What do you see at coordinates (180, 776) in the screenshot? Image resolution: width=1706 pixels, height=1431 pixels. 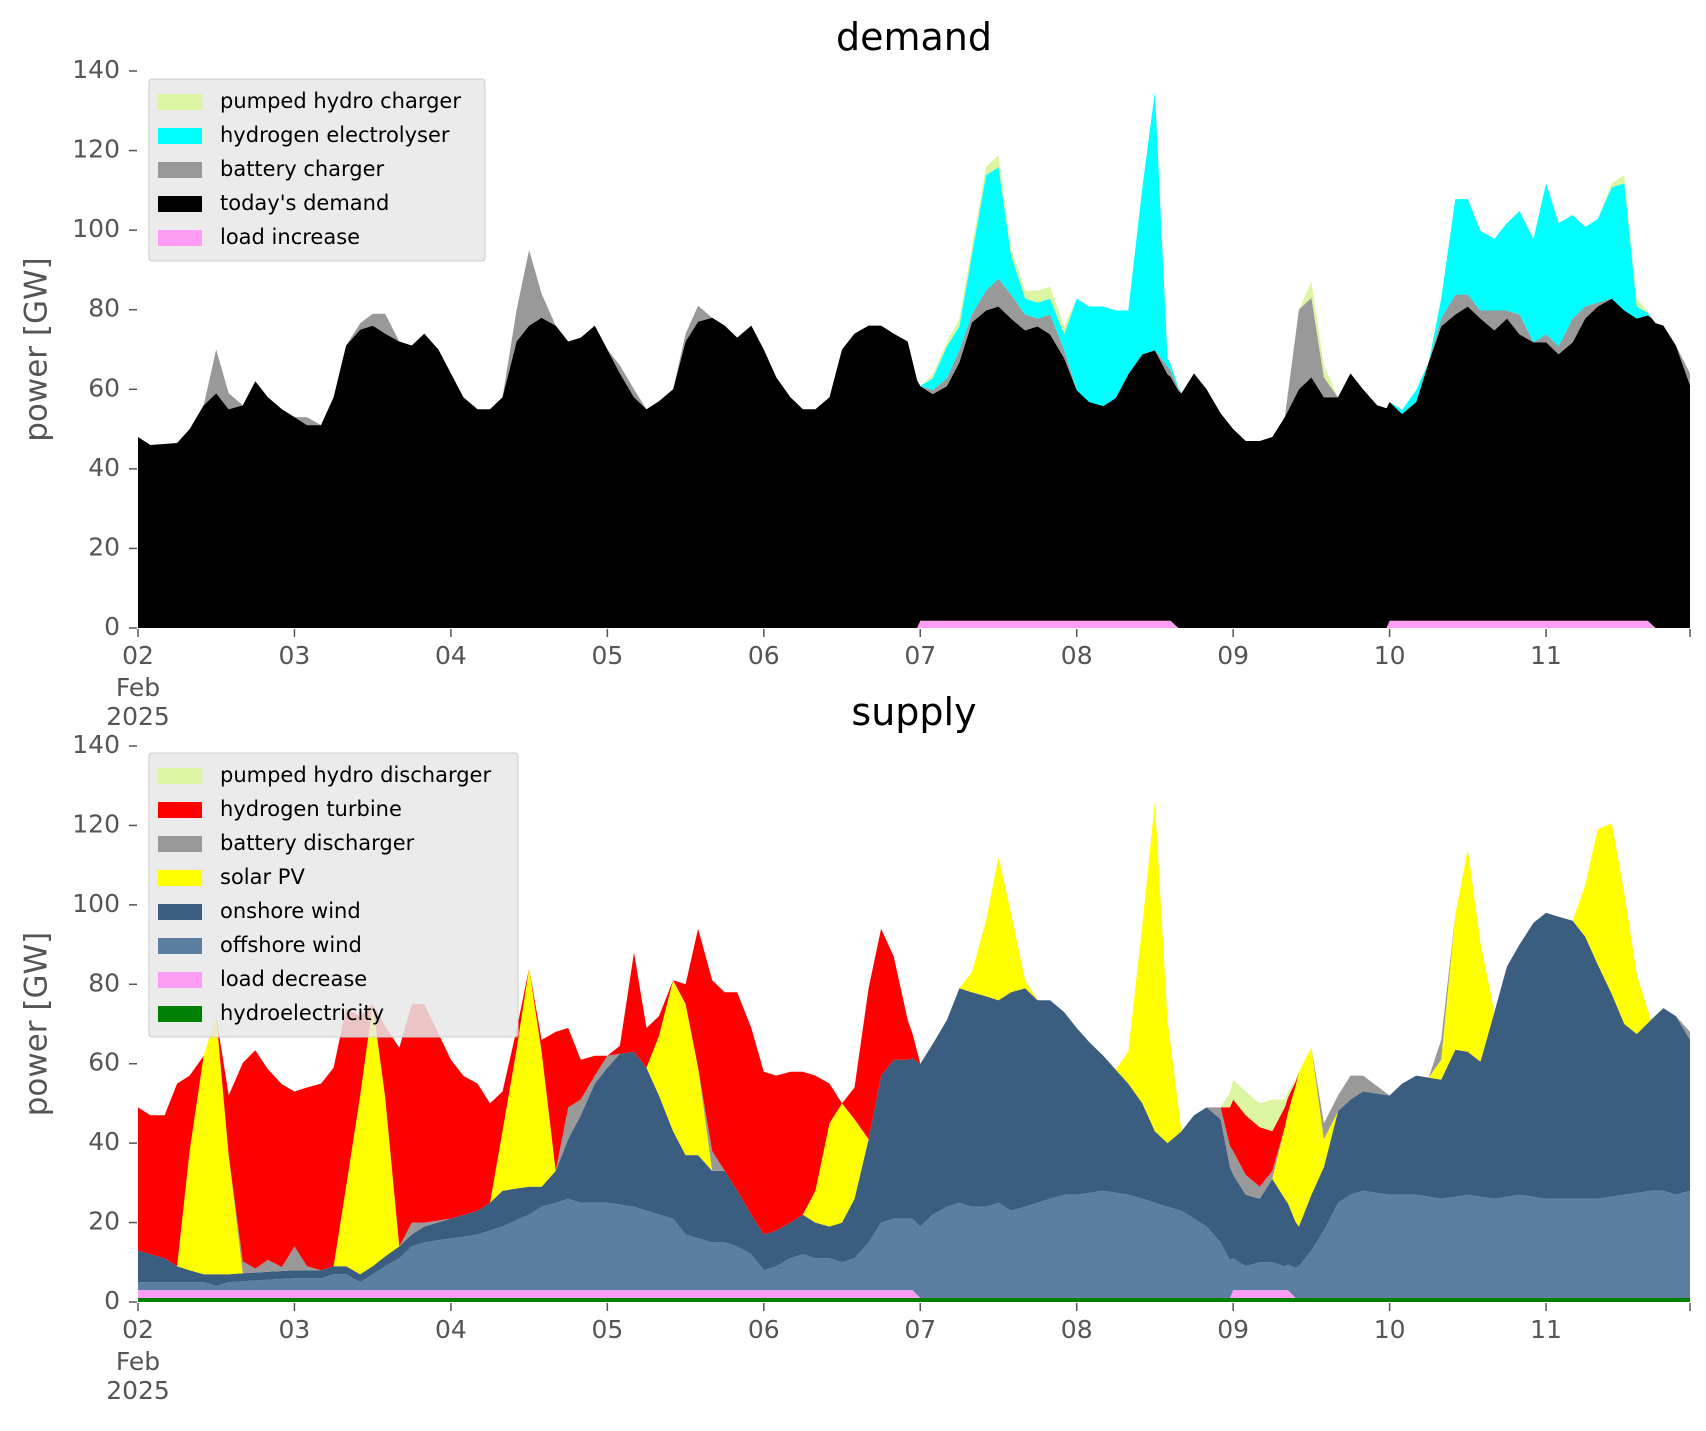 I see `legend-swatch-pumped-hydro-discharger` at bounding box center [180, 776].